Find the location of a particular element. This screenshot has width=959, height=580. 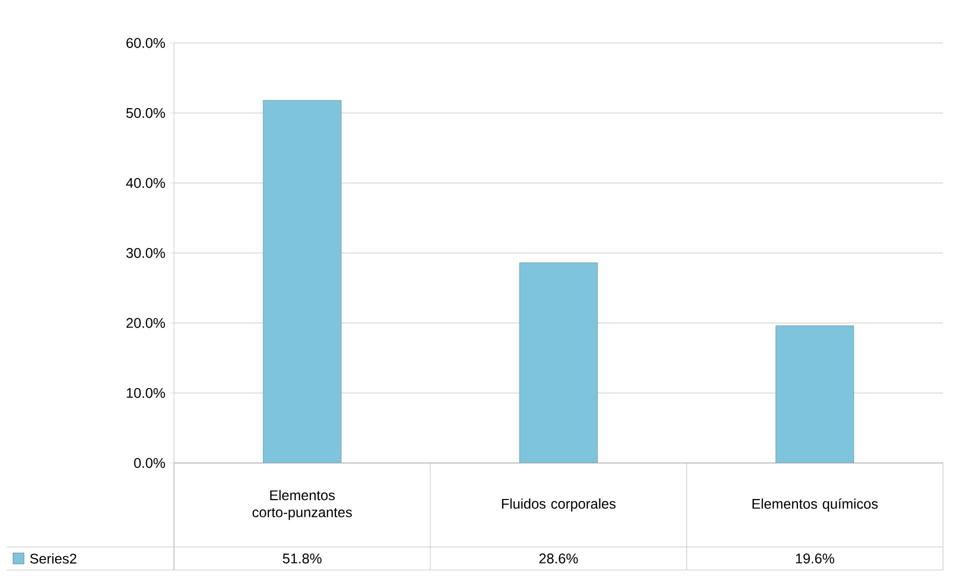

y-tick-label: 30.0% is located at coordinates (145, 253).